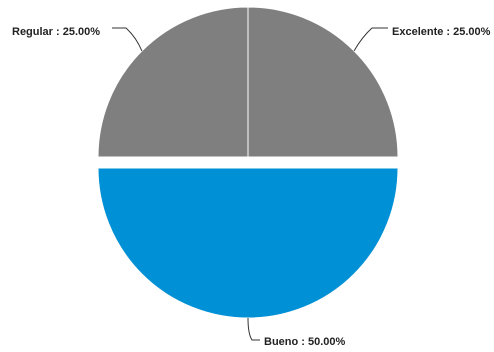 The width and height of the screenshot is (494, 352). I want to click on label-connector-regular, so click(127, 39).